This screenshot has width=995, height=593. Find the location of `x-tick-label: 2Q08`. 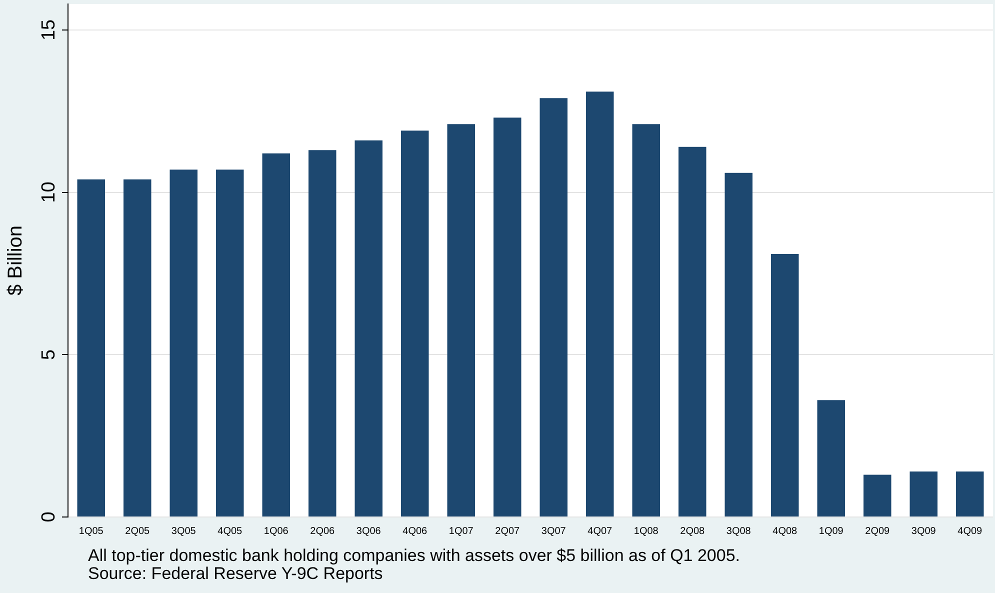

x-tick-label: 2Q08 is located at coordinates (693, 531).